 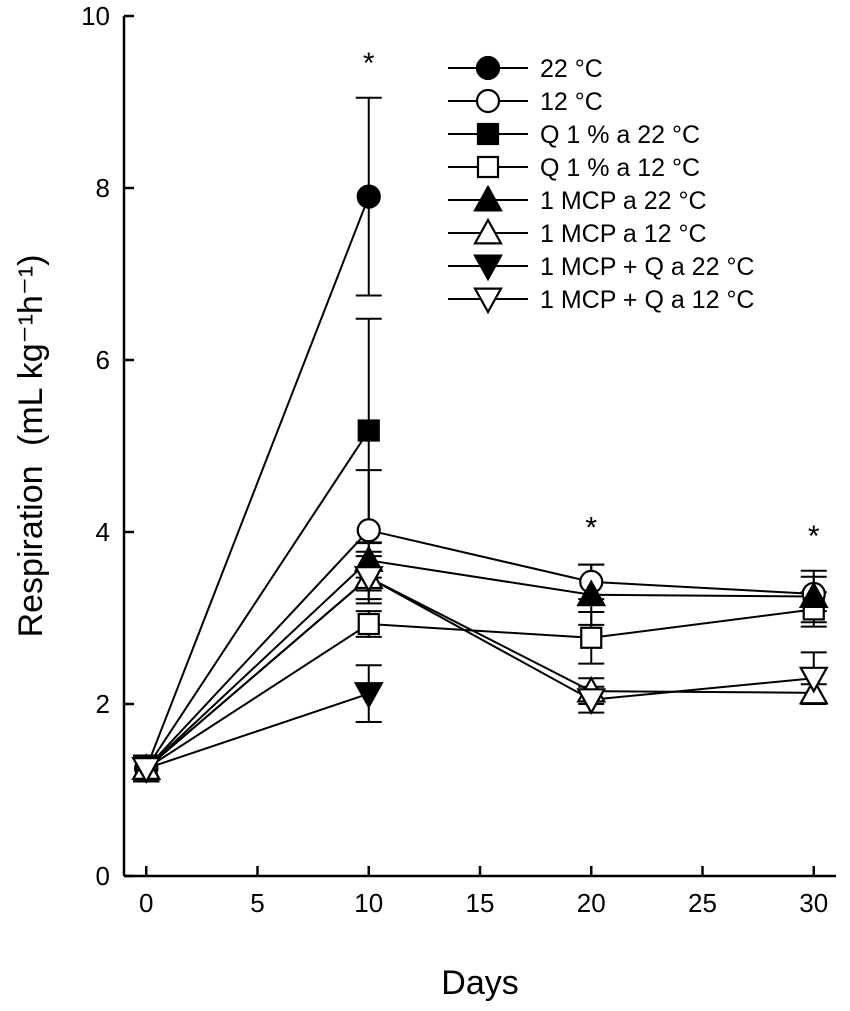 What do you see at coordinates (623, 201) in the screenshot?
I see `legend-label: 1 MCP a 22 °C` at bounding box center [623, 201].